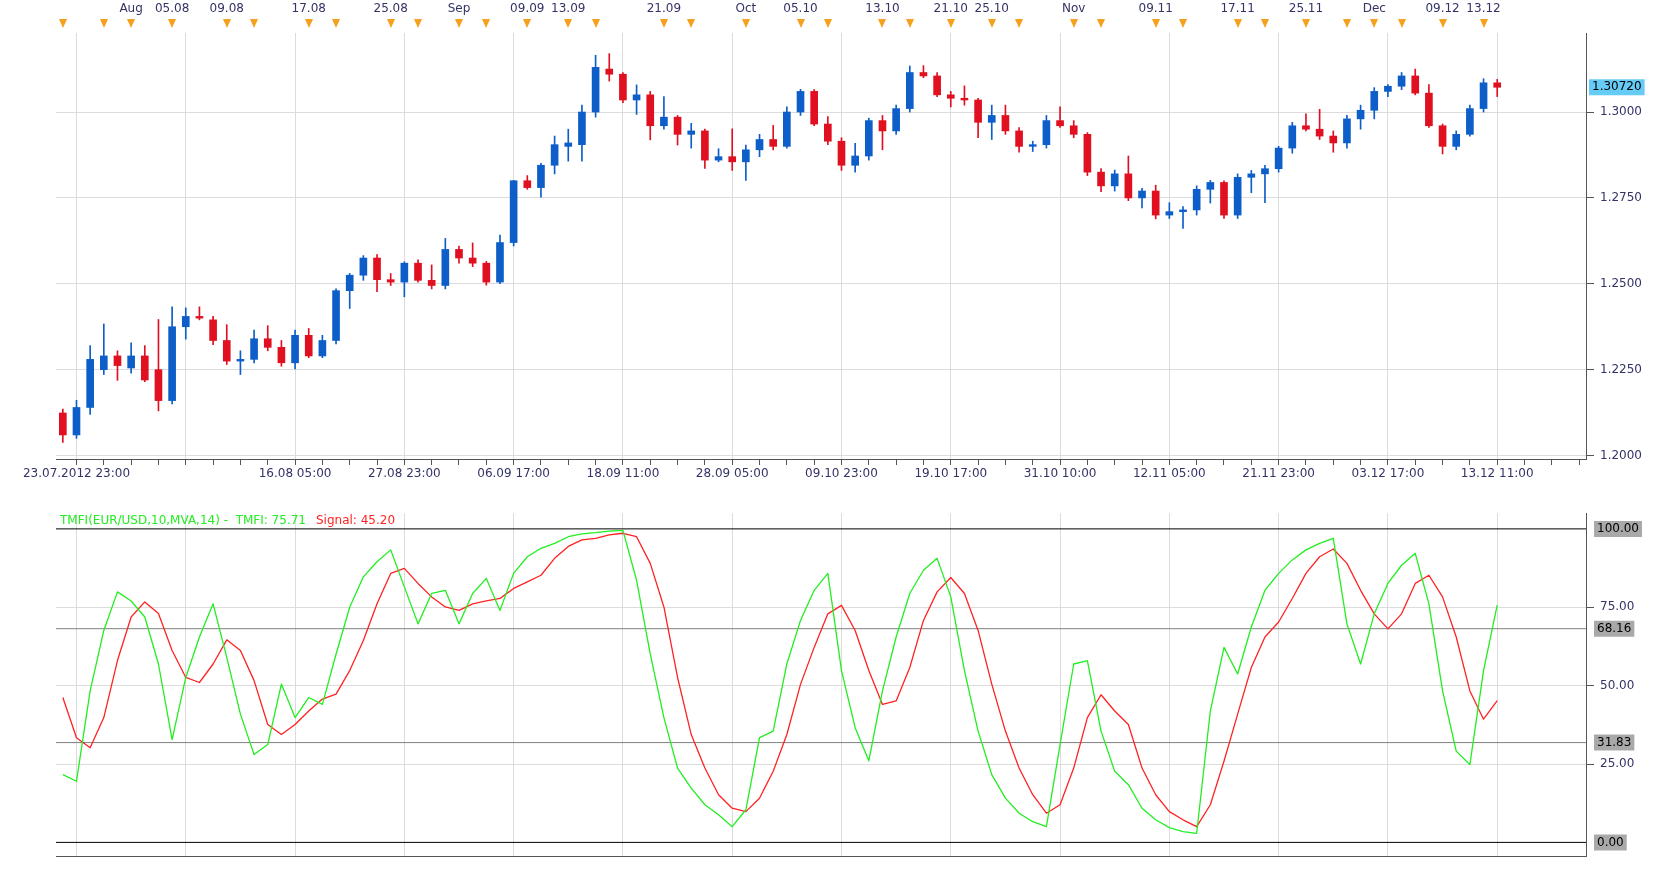 Image resolution: width=1663 pixels, height=870 pixels. What do you see at coordinates (1483, 8) in the screenshot?
I see `text: 13.12` at bounding box center [1483, 8].